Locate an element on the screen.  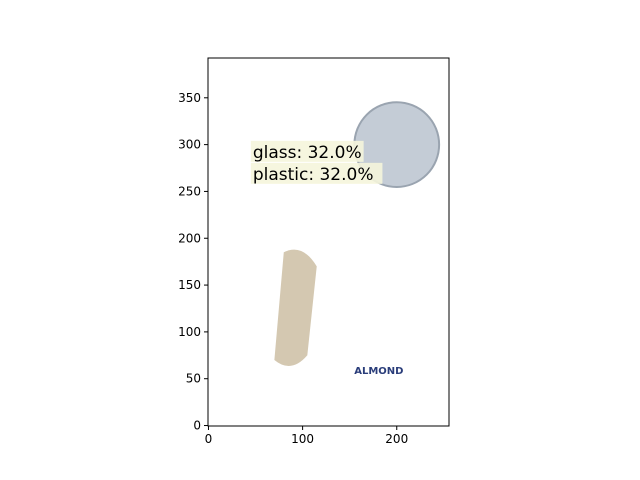
detection-label-bg-glass is located at coordinates (307, 151).